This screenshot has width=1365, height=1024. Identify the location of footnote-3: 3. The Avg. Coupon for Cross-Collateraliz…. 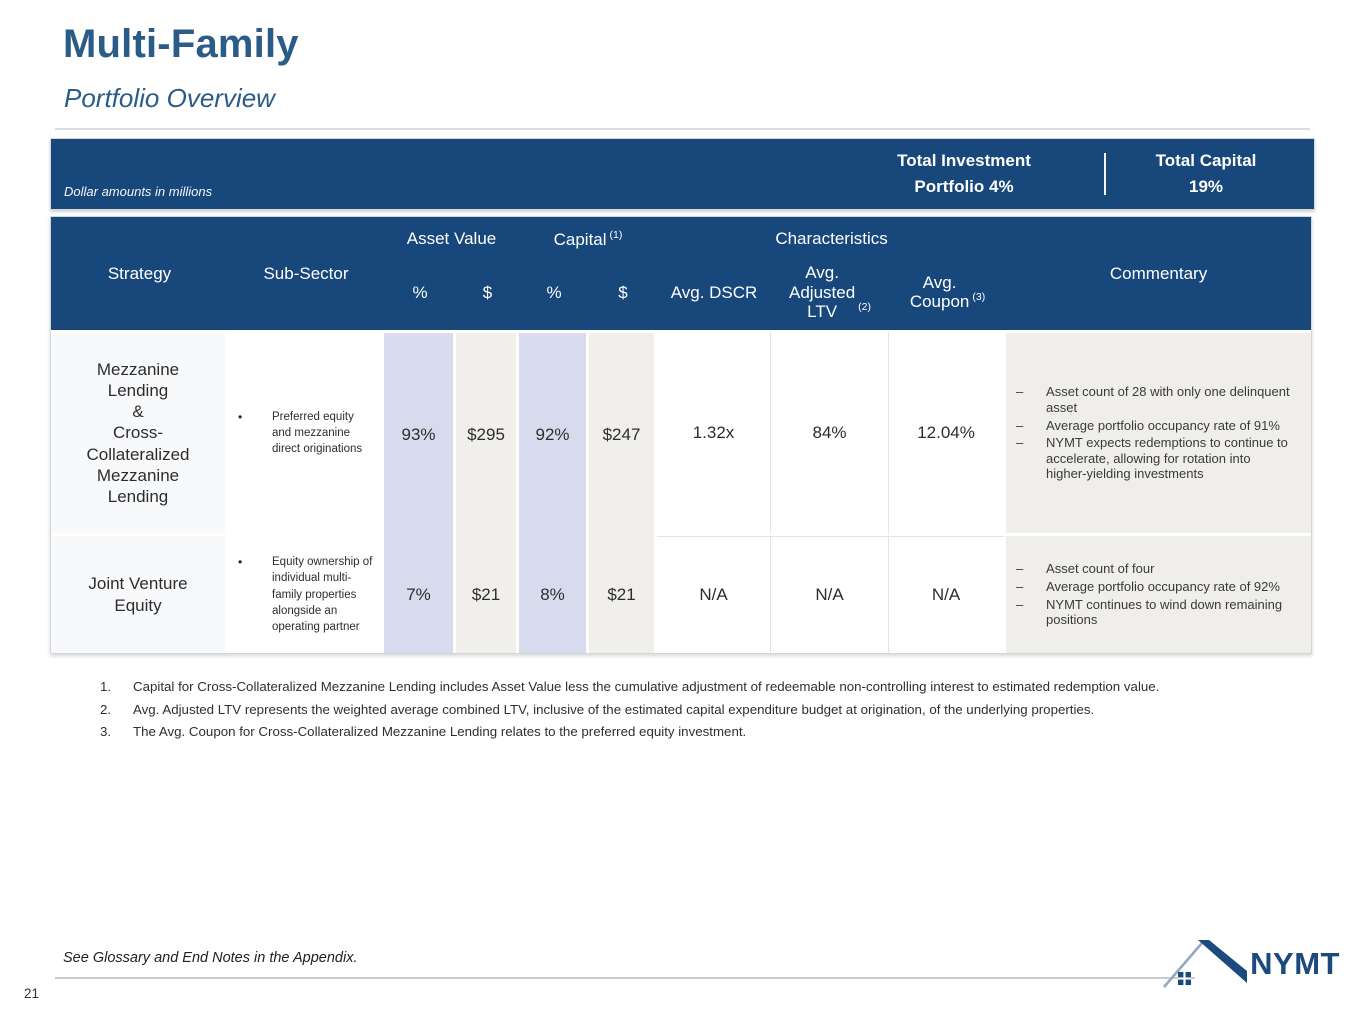
(702, 732).